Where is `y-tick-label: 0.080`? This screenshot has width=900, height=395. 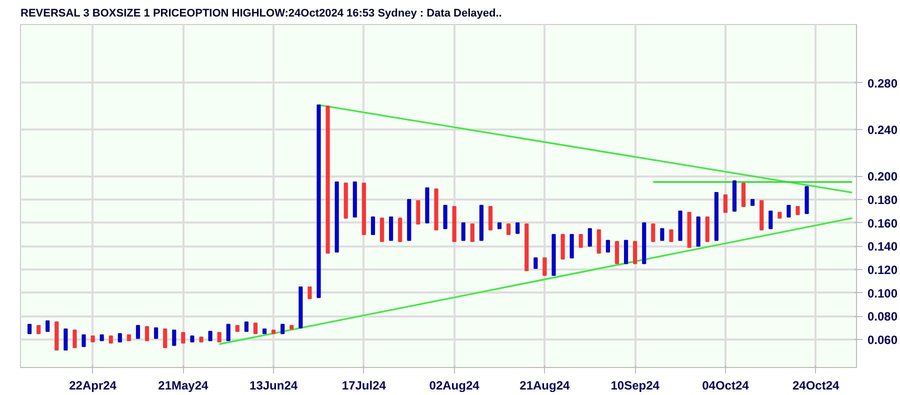 y-tick-label: 0.080 is located at coordinates (883, 317).